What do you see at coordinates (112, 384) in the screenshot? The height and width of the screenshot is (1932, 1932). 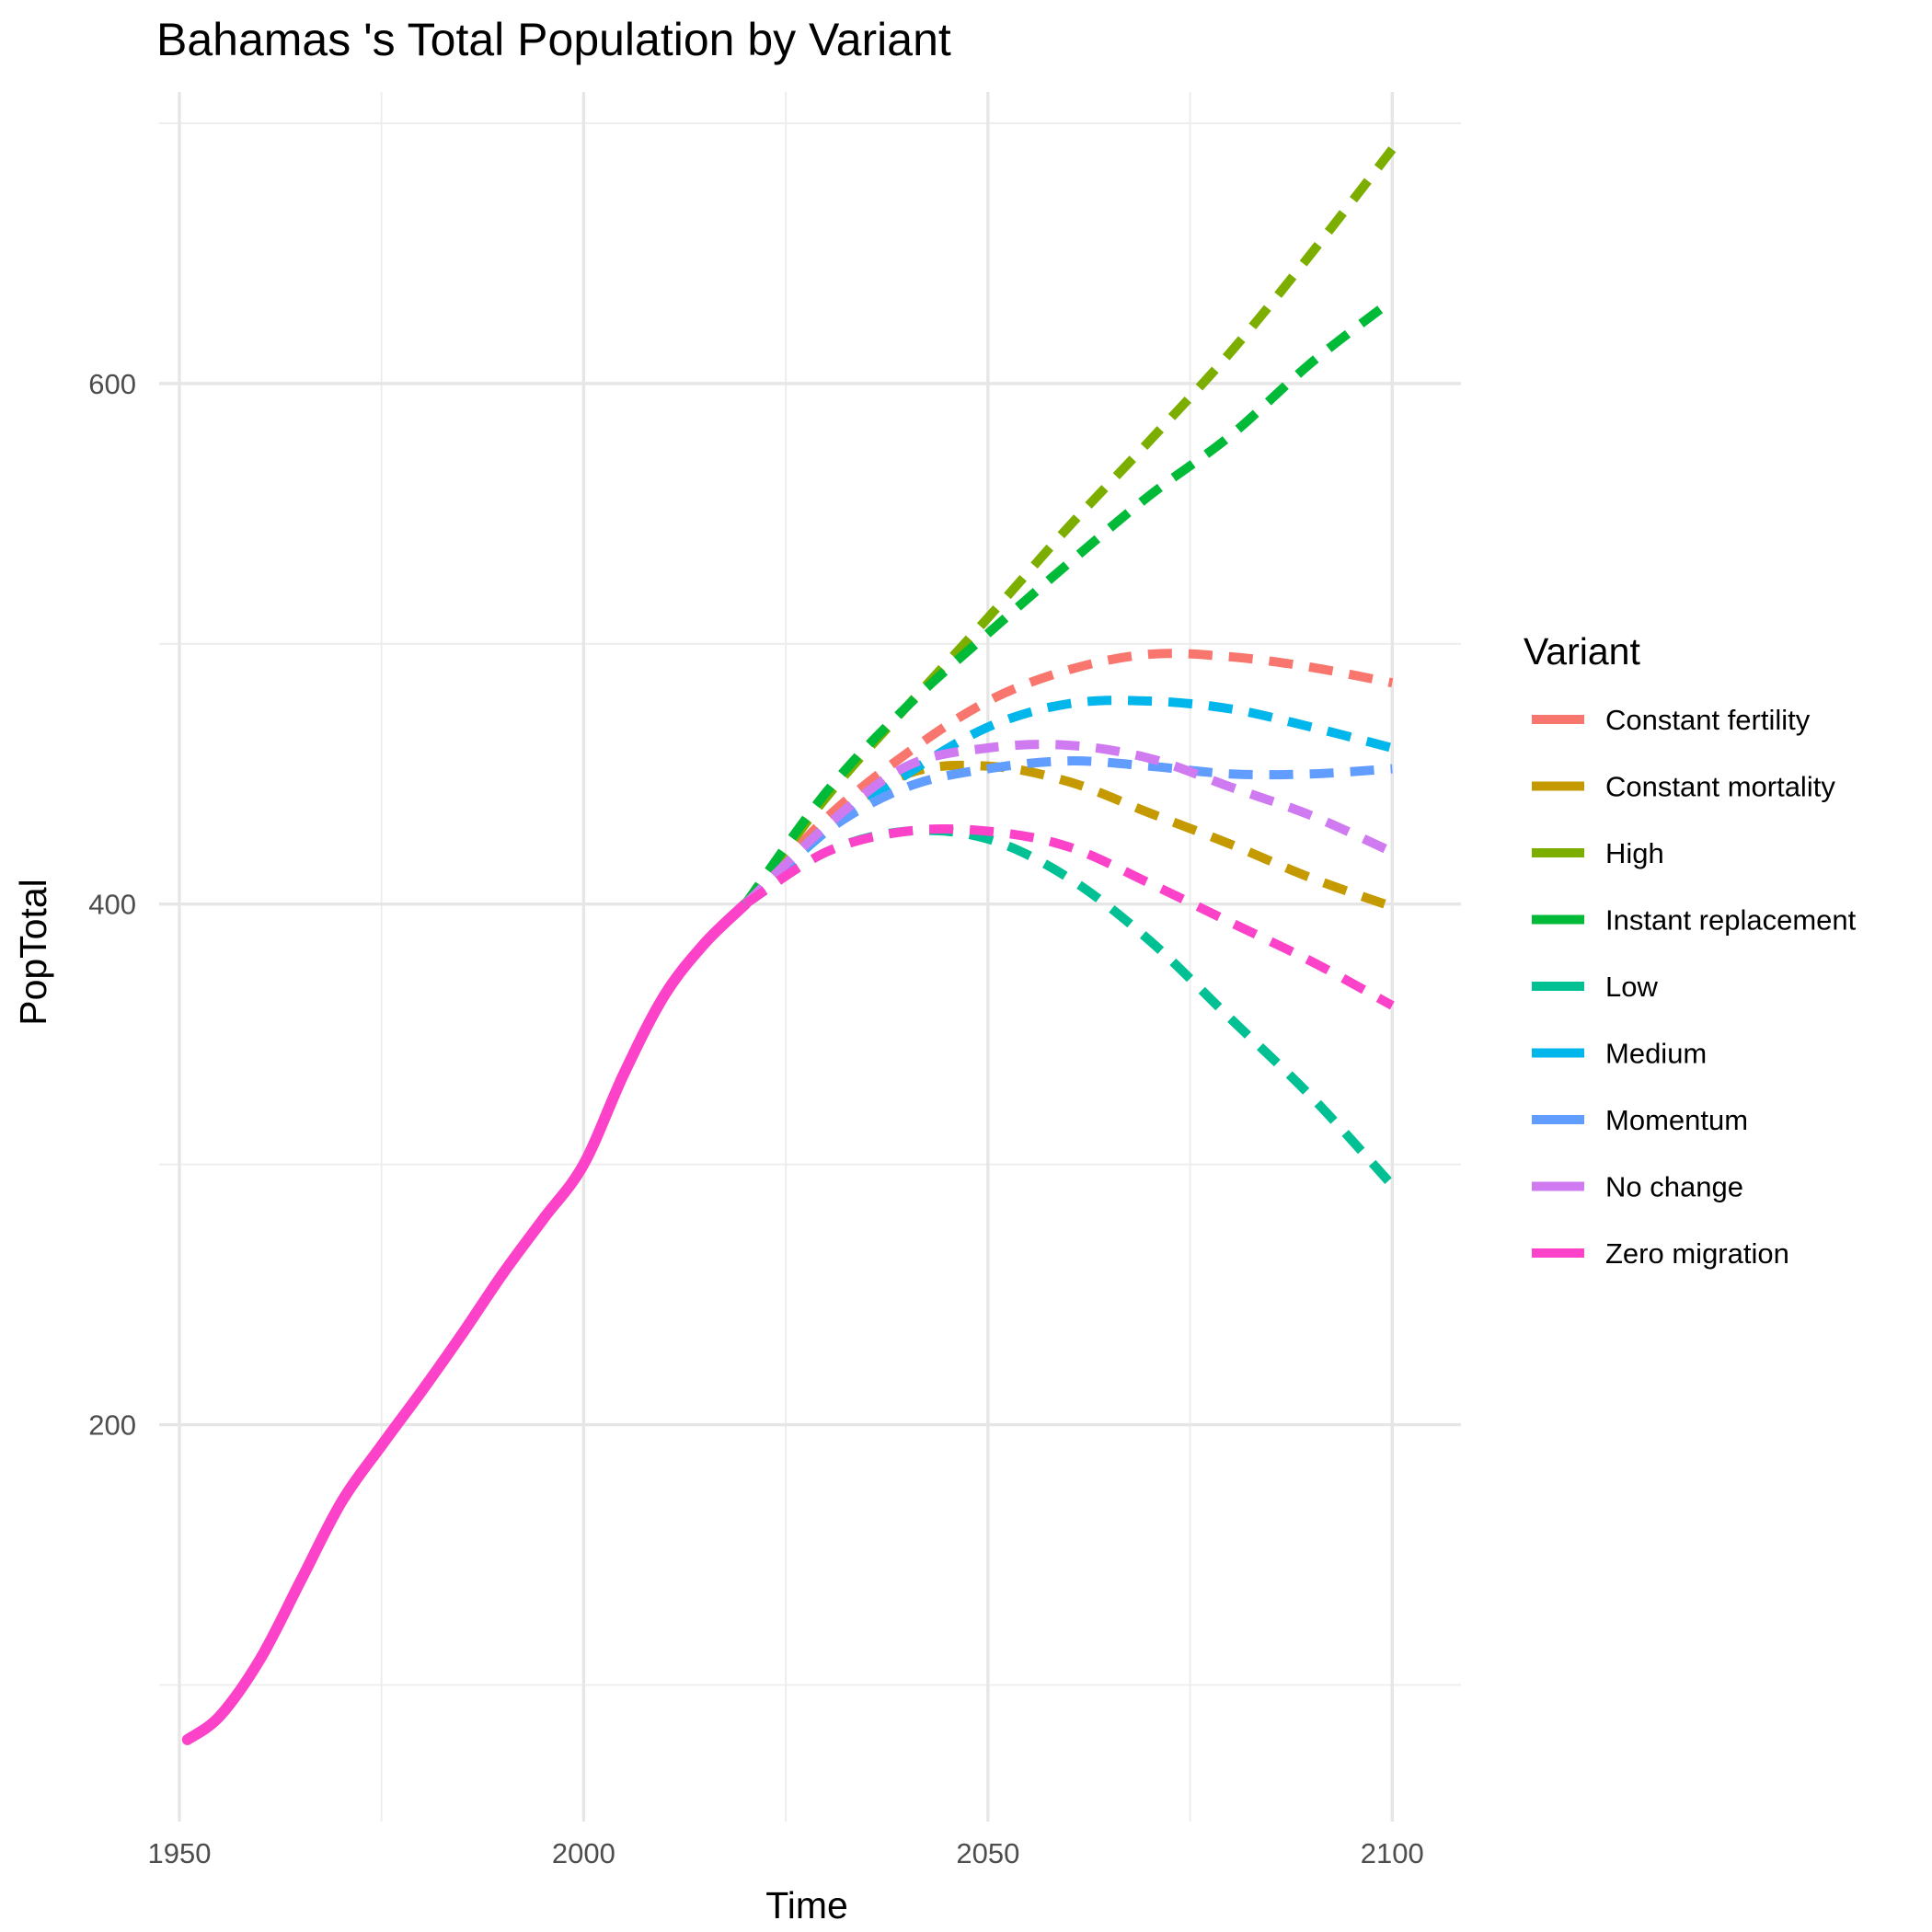 I see `y-tick-label: 600` at bounding box center [112, 384].